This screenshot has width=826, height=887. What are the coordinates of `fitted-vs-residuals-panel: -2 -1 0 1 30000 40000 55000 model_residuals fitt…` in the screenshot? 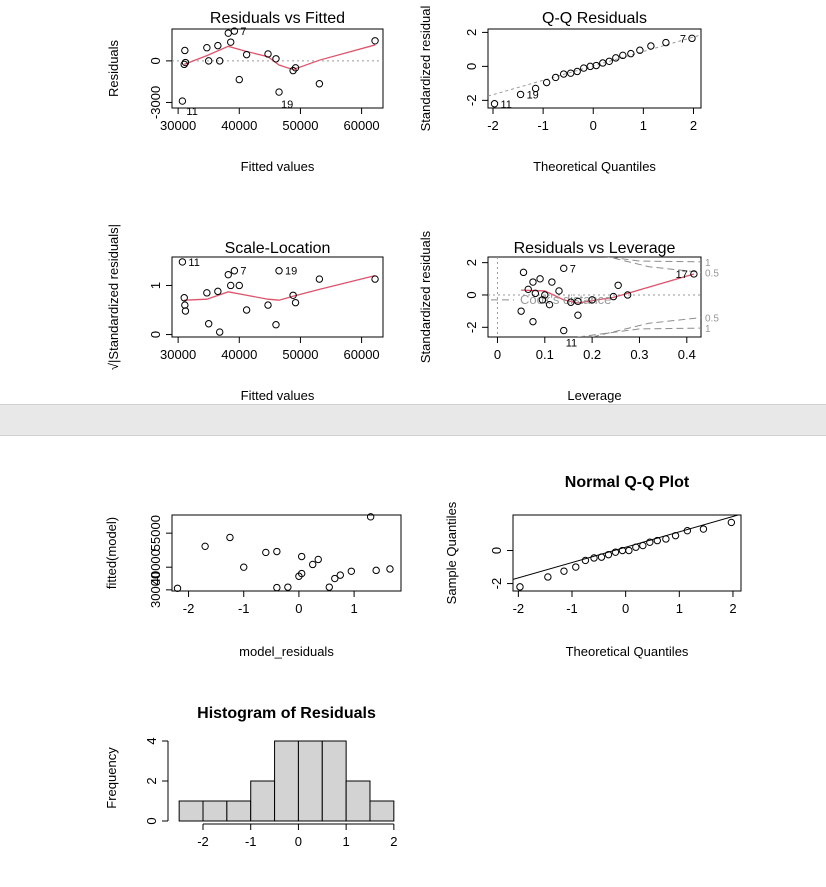 It's located at (206, 570).